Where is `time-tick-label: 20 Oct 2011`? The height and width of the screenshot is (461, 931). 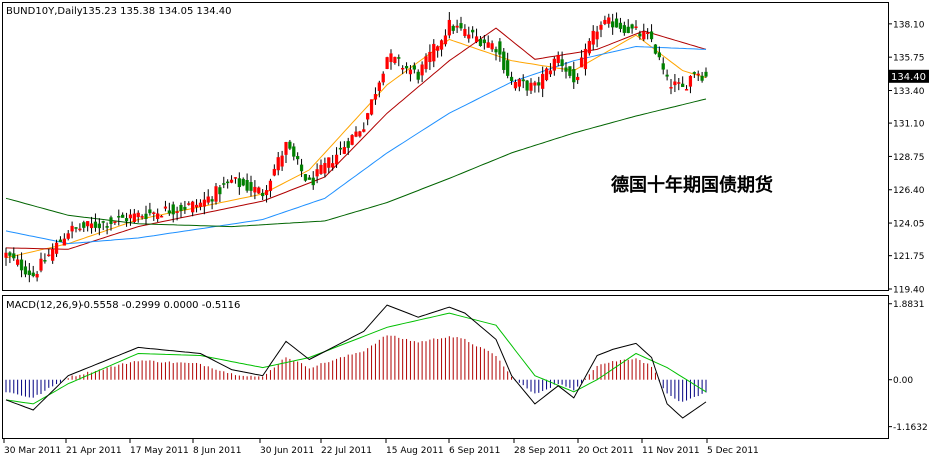 time-tick-label: 20 Oct 2011 is located at coordinates (606, 451).